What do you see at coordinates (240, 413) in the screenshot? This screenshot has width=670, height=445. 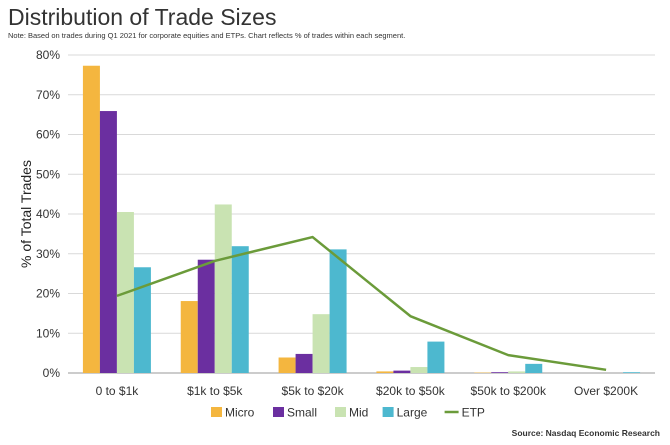 I see `legend-label-micro: Micro` at bounding box center [240, 413].